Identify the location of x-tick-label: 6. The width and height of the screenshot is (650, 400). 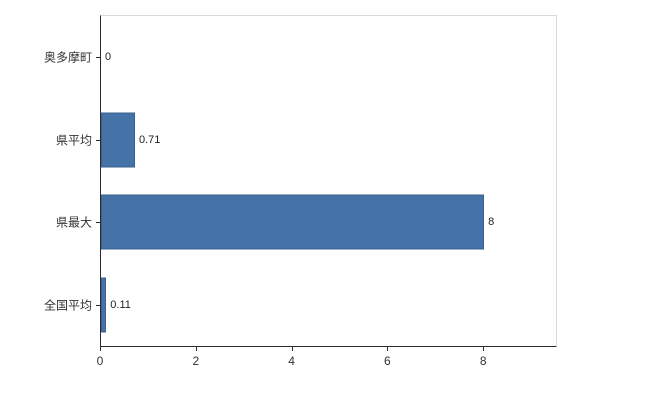
(387, 361).